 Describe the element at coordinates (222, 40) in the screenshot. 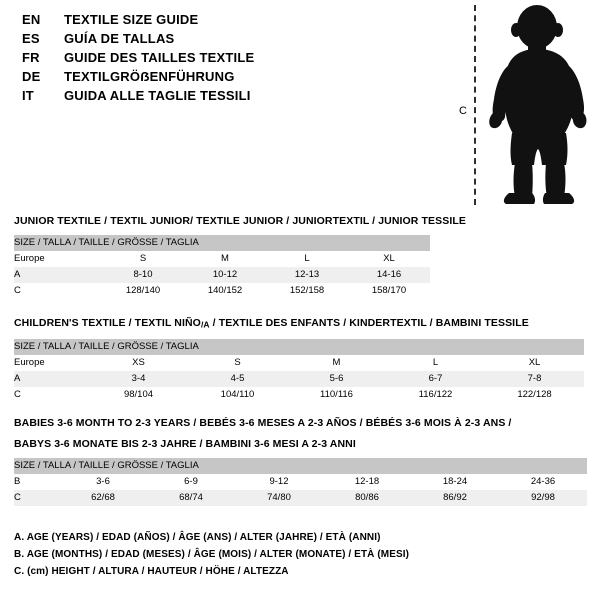

I see `language-row: ES GUÍA DE TALLAS` at that location.